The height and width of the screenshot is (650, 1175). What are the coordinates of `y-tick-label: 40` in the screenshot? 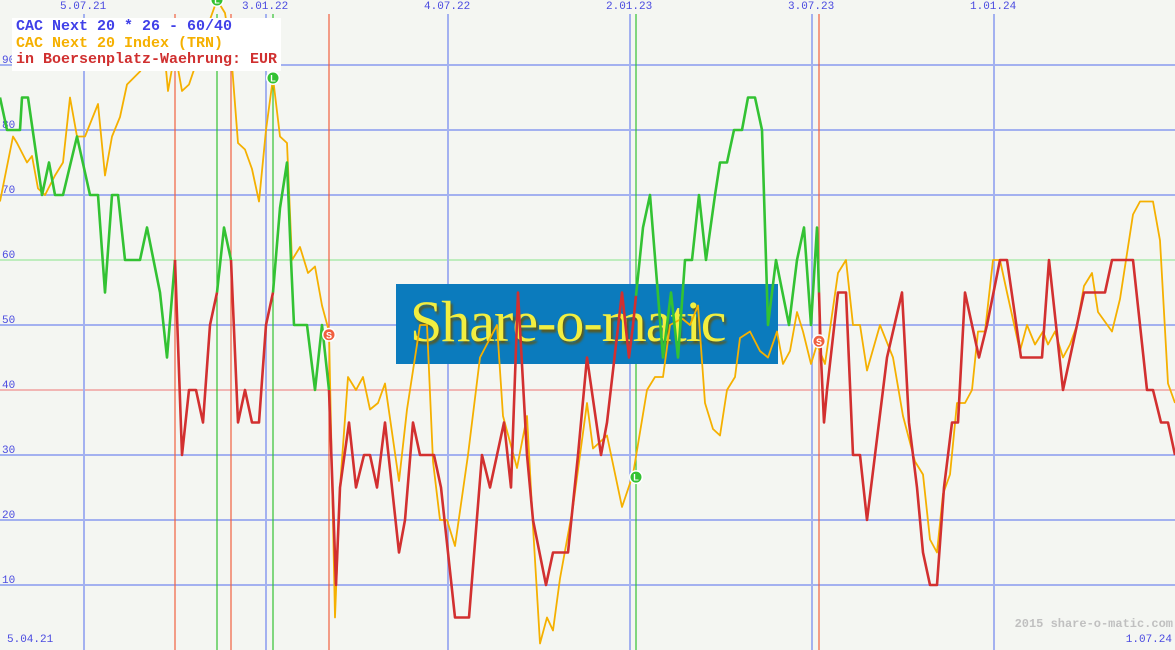 It's located at (8, 386).